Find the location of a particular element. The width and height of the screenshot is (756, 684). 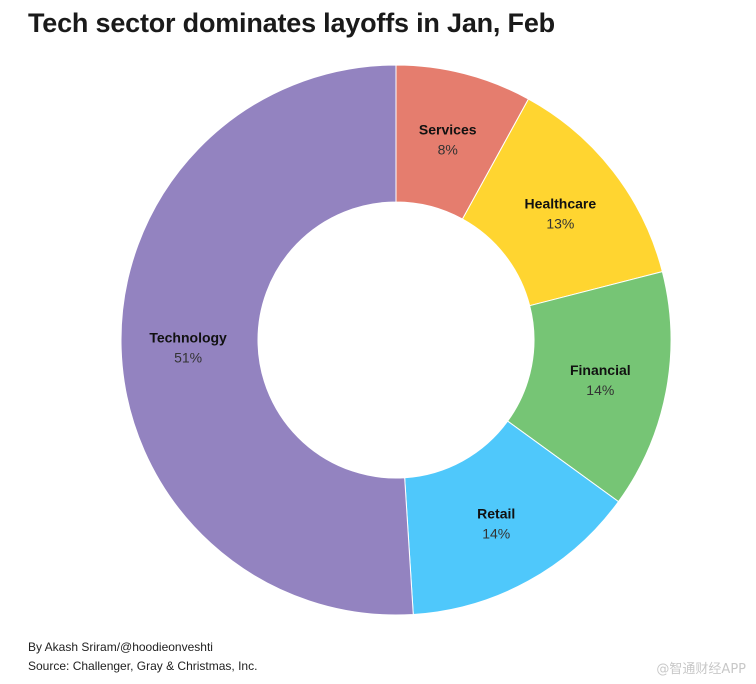

slice-financial is located at coordinates (589, 387).